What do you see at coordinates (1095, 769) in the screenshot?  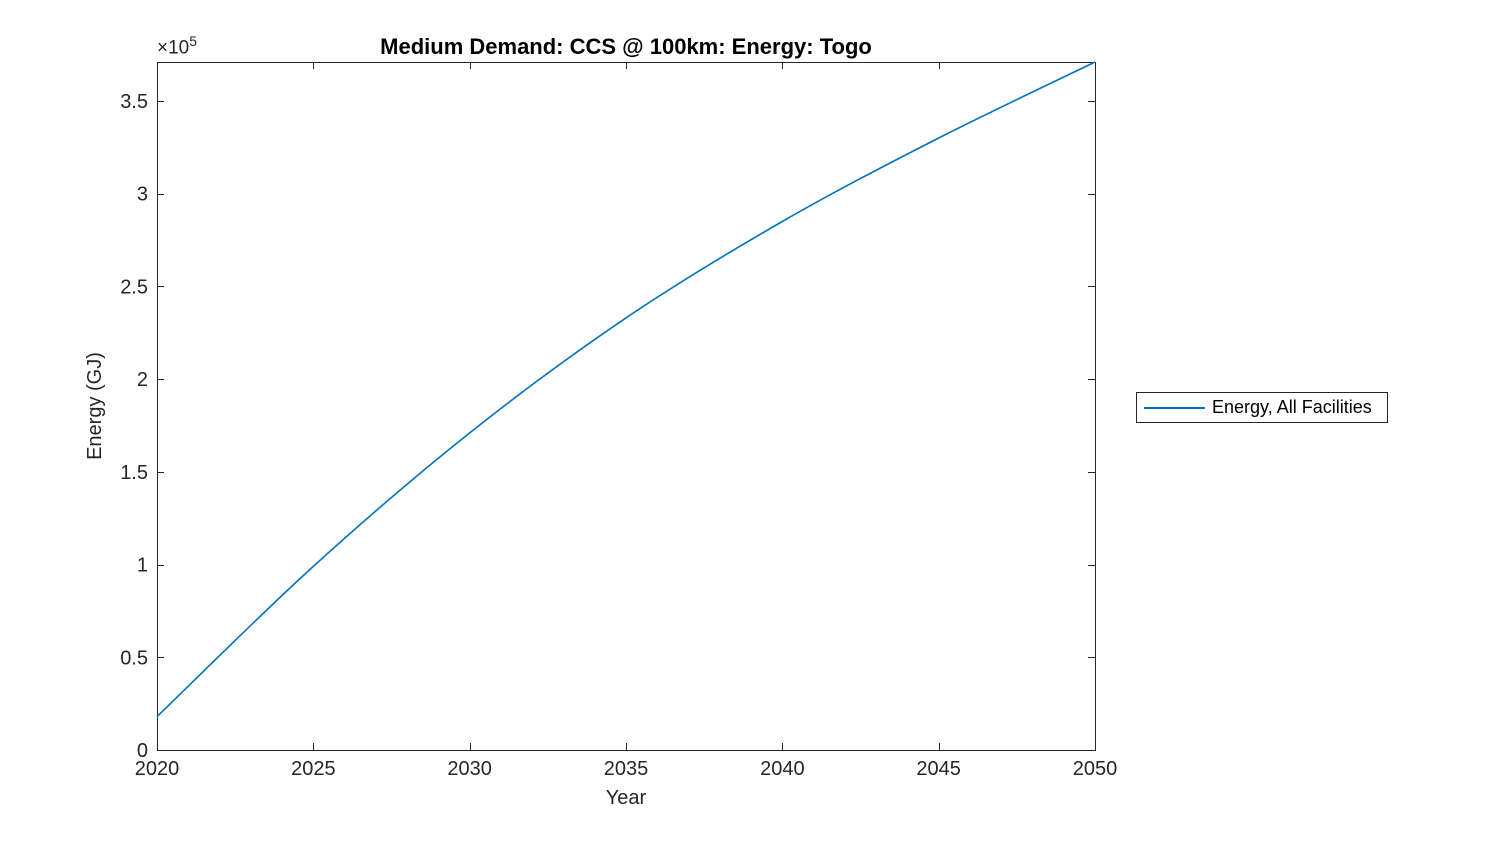 I see `x-tick-label: 2050` at bounding box center [1095, 769].